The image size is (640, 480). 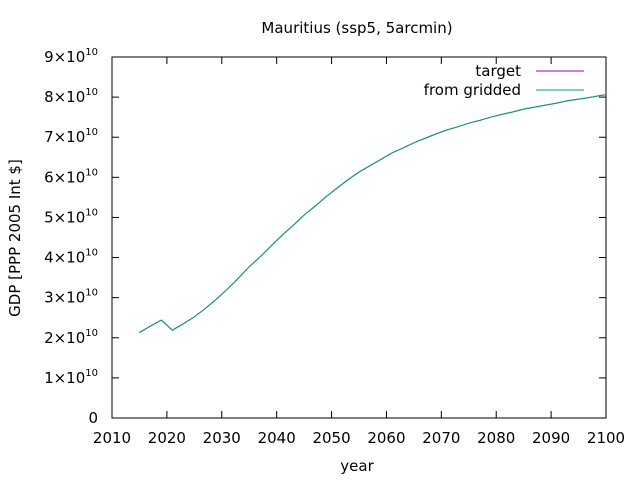 I want to click on y-tick-label: 3×10¹⁰, so click(x=71, y=297).